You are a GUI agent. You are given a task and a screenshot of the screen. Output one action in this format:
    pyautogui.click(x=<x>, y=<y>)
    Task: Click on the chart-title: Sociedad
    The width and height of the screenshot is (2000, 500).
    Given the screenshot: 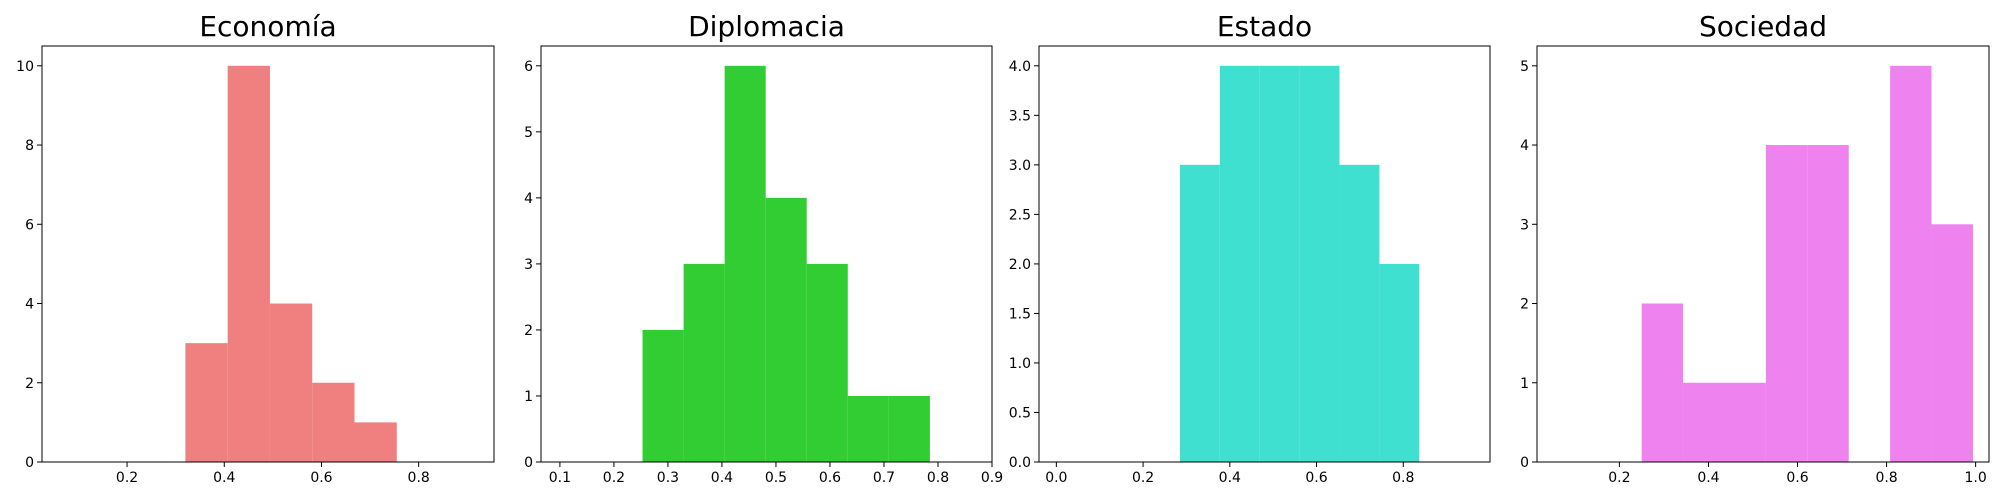 What is the action you would take?
    pyautogui.click(x=1763, y=26)
    